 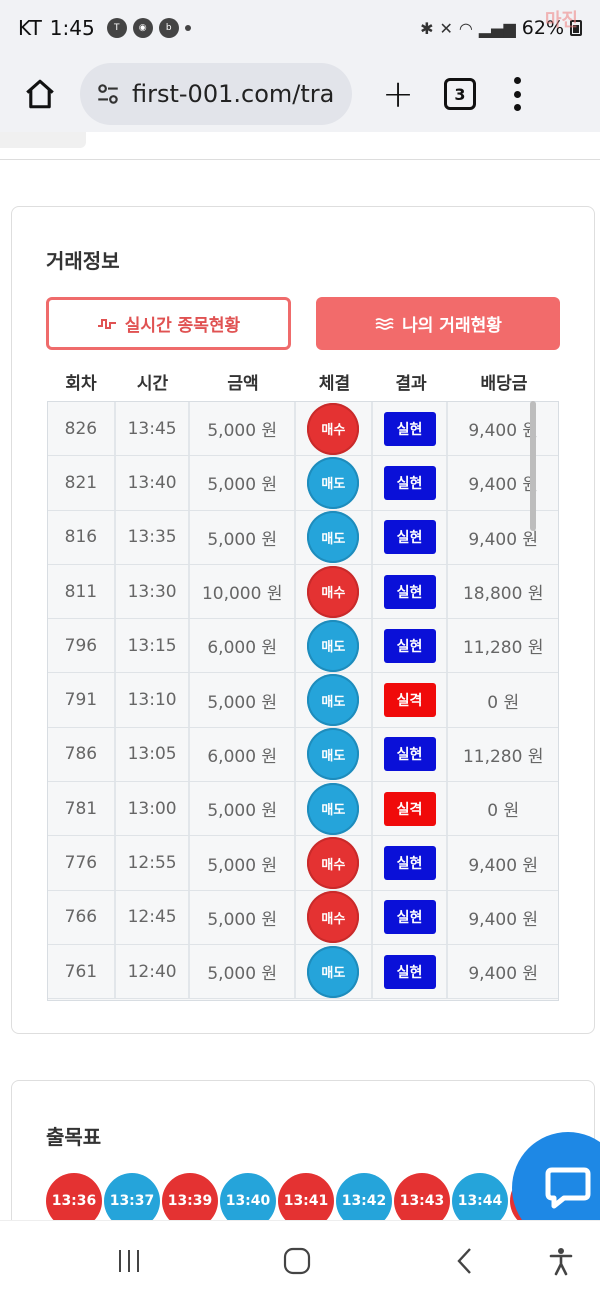 I want to click on accessibility-icon, so click(x=561, y=1261).